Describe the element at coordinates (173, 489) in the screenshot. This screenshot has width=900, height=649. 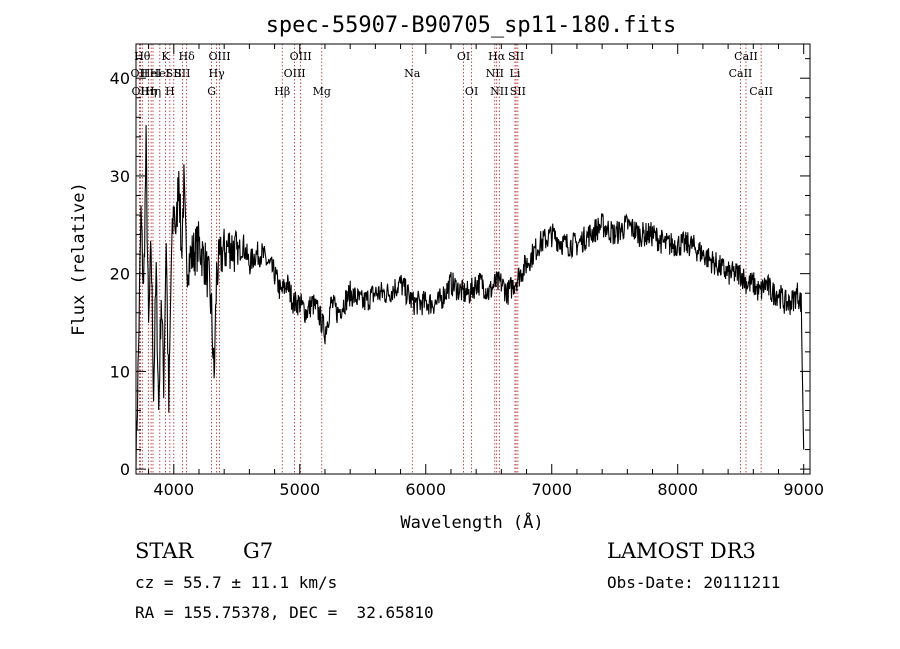
I see `x-tick-label: 4000` at that location.